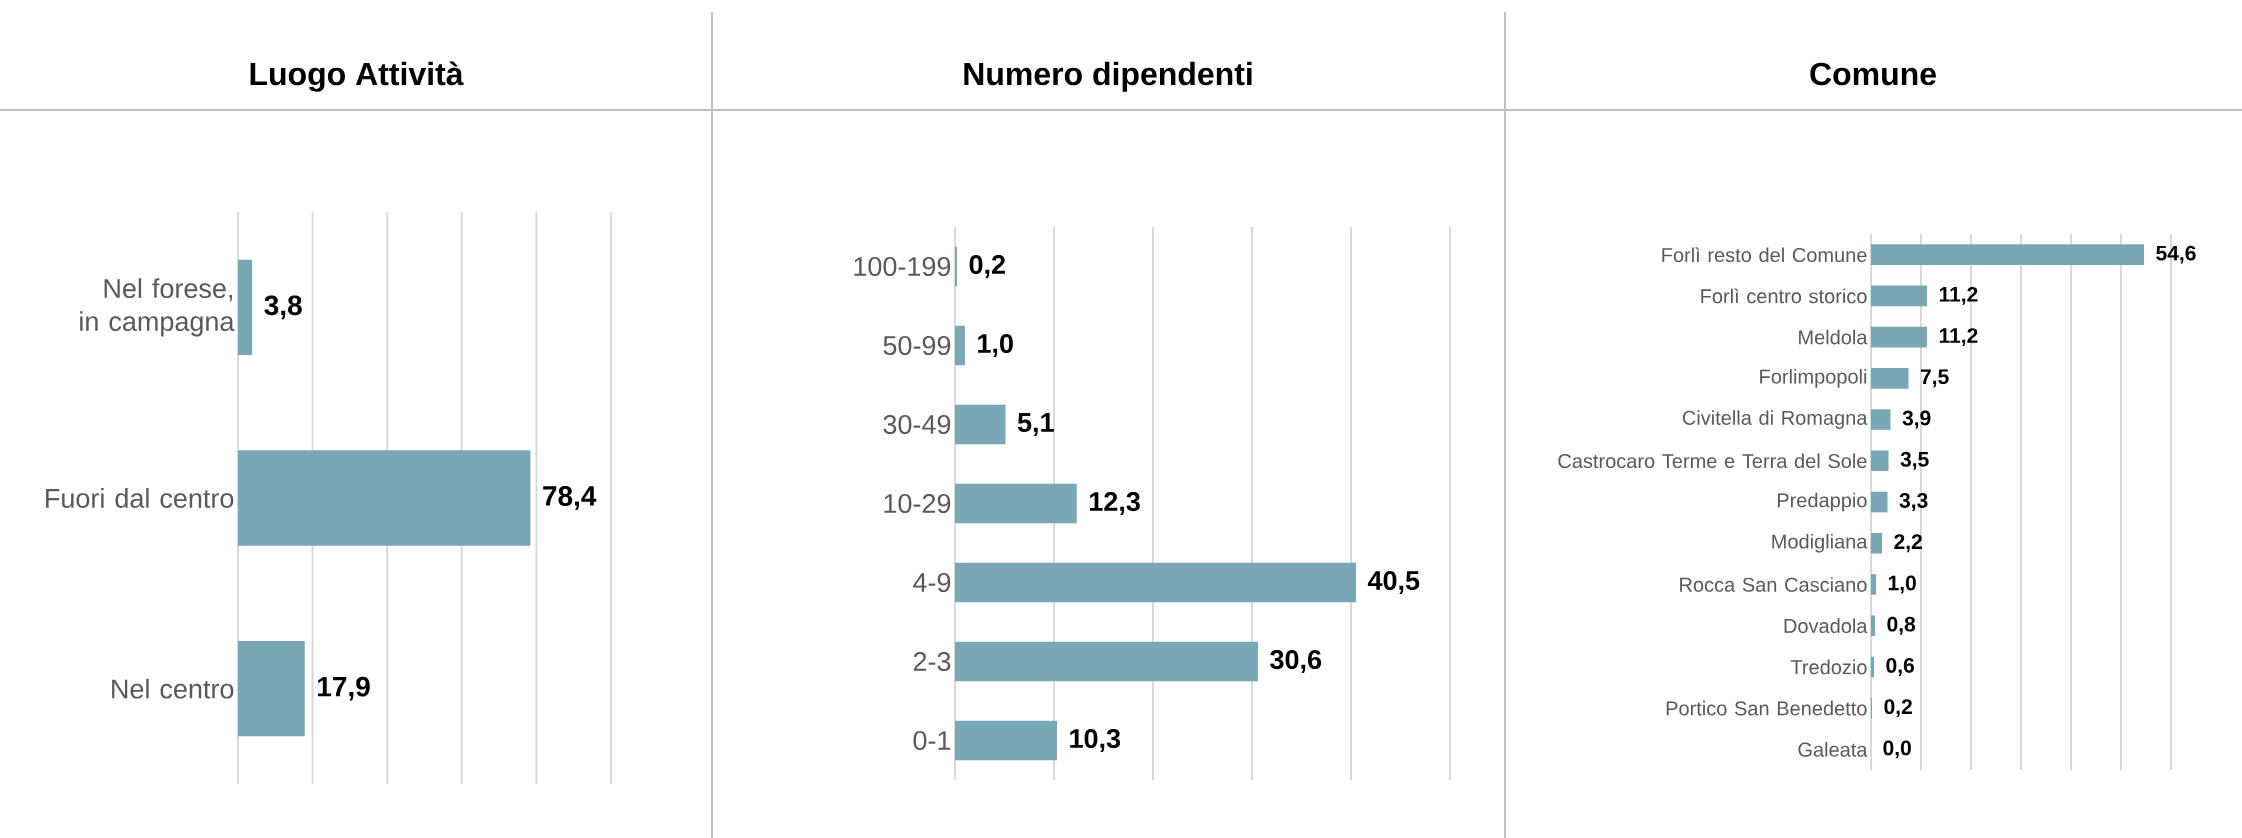 The image size is (2242, 838). I want to click on y-tick-label: 10-29, so click(917, 503).